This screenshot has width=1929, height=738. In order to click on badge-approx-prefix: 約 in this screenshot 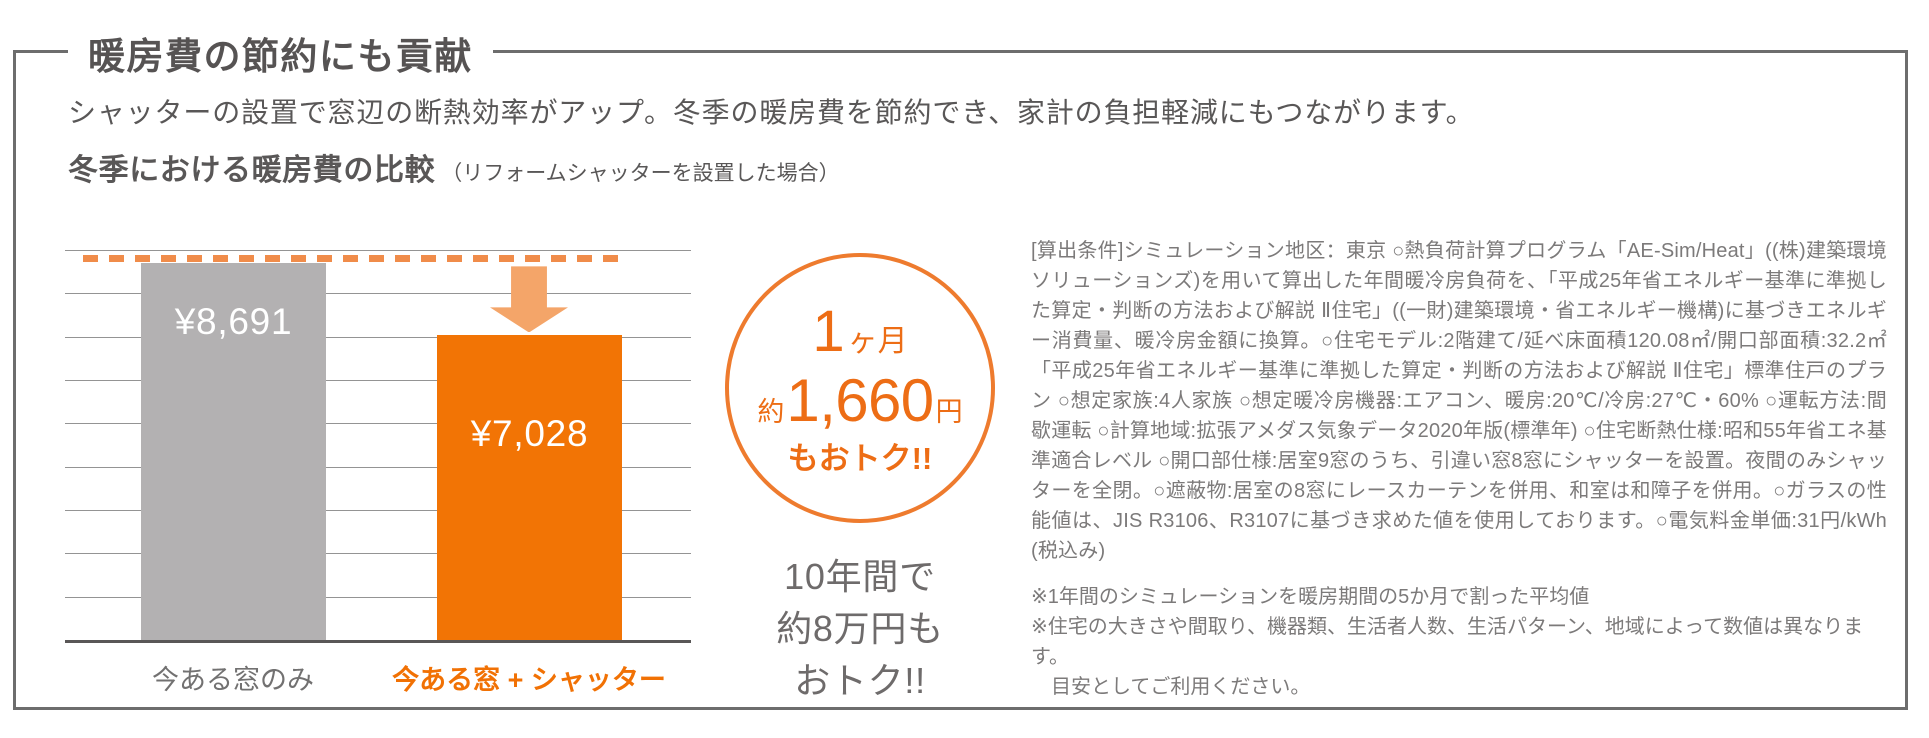, I will do `click(771, 411)`.